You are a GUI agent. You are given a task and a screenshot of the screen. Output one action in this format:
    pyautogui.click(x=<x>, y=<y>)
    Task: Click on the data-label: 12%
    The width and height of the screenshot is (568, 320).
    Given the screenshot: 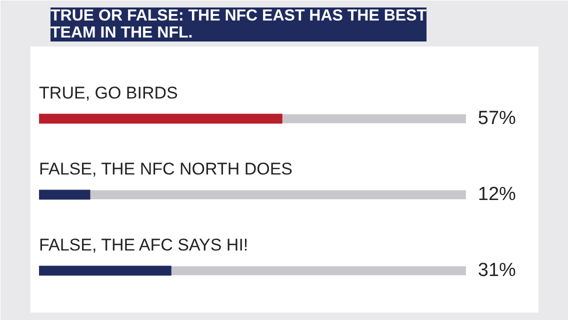 What is the action you would take?
    pyautogui.click(x=497, y=195)
    